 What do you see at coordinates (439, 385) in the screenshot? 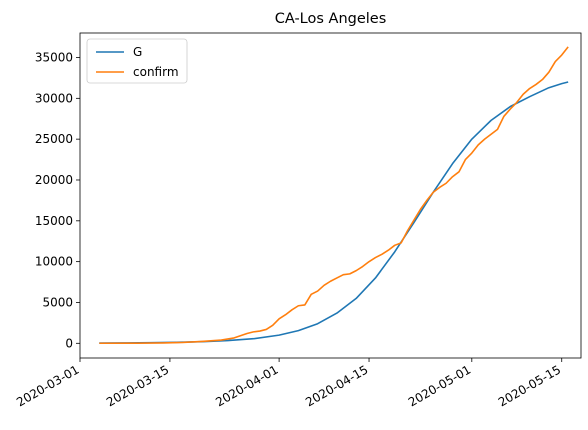
I see `x-tick-label: 2020-05-01` at bounding box center [439, 385].